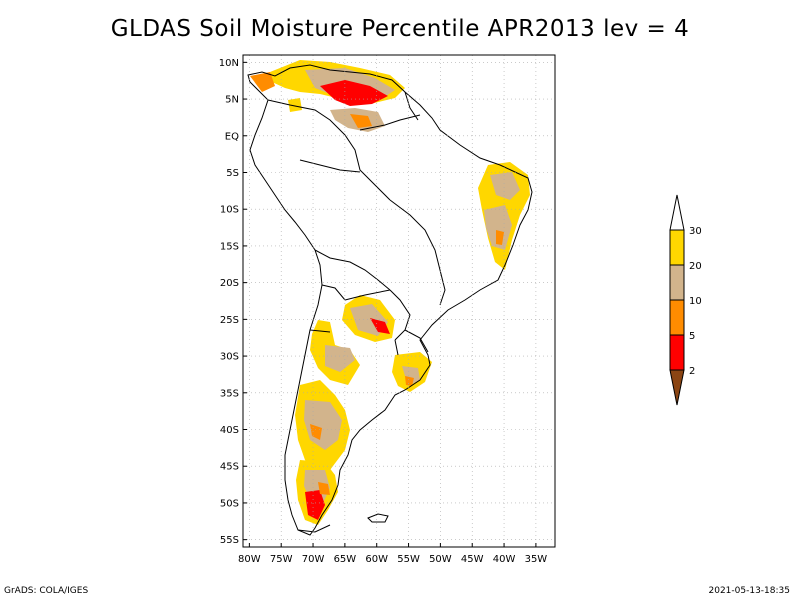  I want to click on lat-tick-label: 30S, so click(229, 357).